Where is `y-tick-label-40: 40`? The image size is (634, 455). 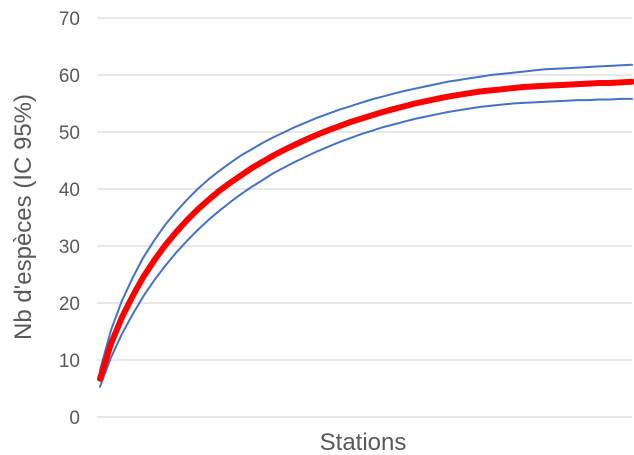
y-tick-label-40: 40 is located at coordinates (69, 190).